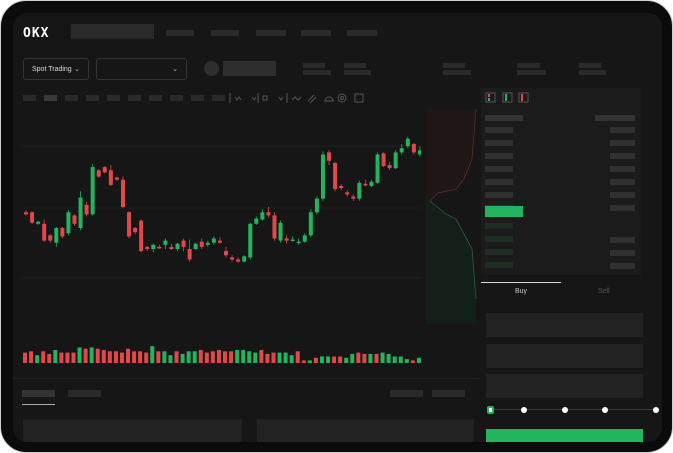  I want to click on chart-tools, so click(296, 98).